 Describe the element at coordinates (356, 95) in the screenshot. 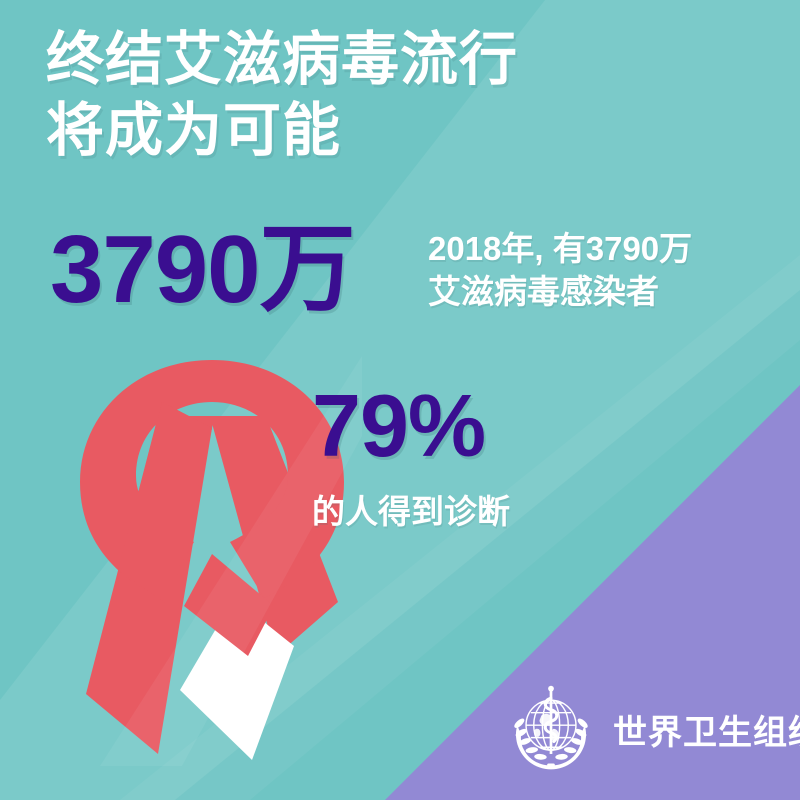

I see `page-title: 终结艾滋病毒流行 将成为可能` at that location.